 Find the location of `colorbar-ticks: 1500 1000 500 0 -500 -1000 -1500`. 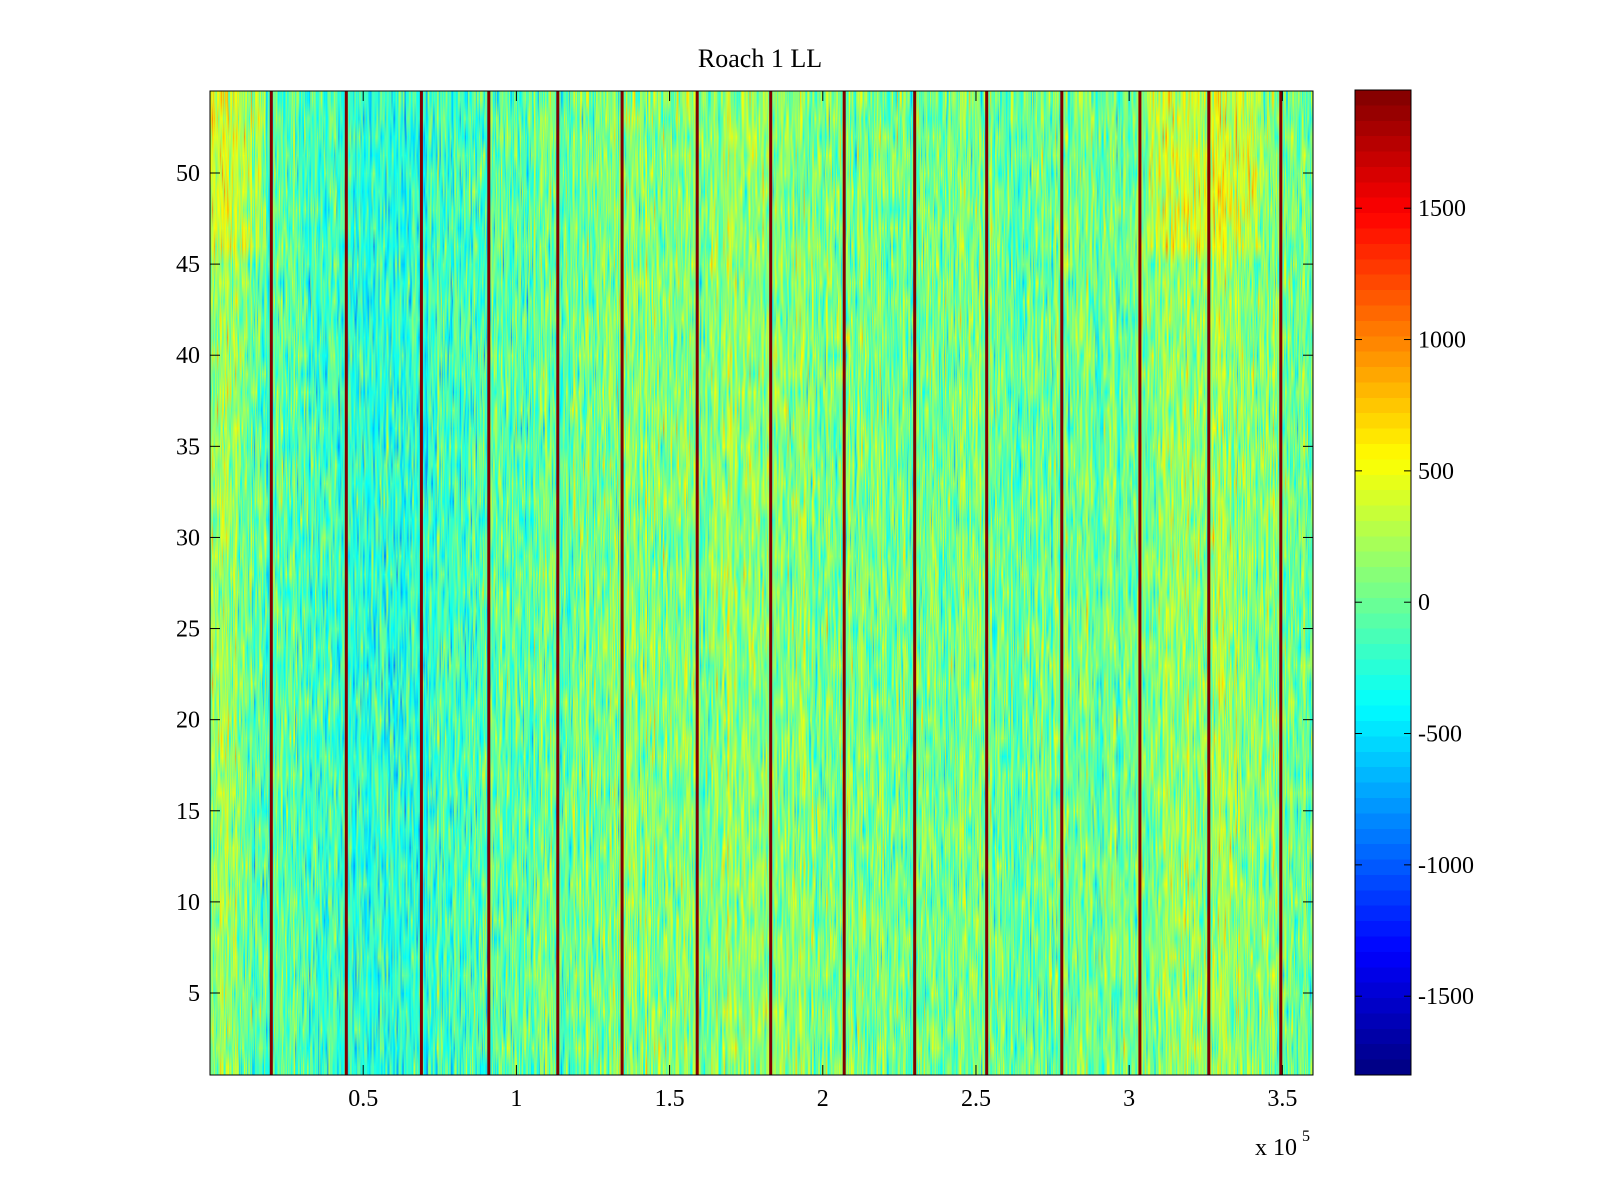

colorbar-ticks: 1500 1000 500 0 -500 -1000 -1500 is located at coordinates (1414, 603).